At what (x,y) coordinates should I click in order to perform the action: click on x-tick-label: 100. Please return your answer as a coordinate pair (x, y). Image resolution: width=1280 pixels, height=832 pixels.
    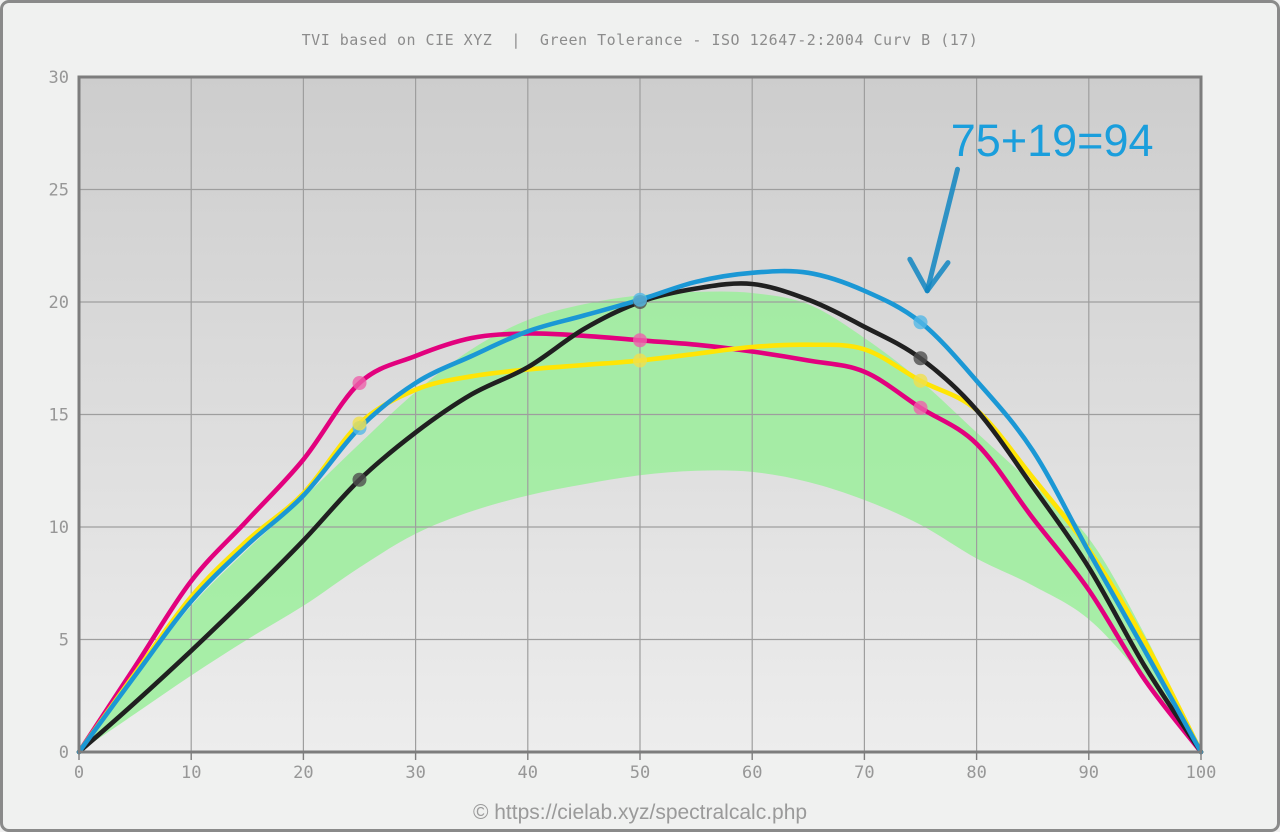
    Looking at the image, I should click on (1201, 773).